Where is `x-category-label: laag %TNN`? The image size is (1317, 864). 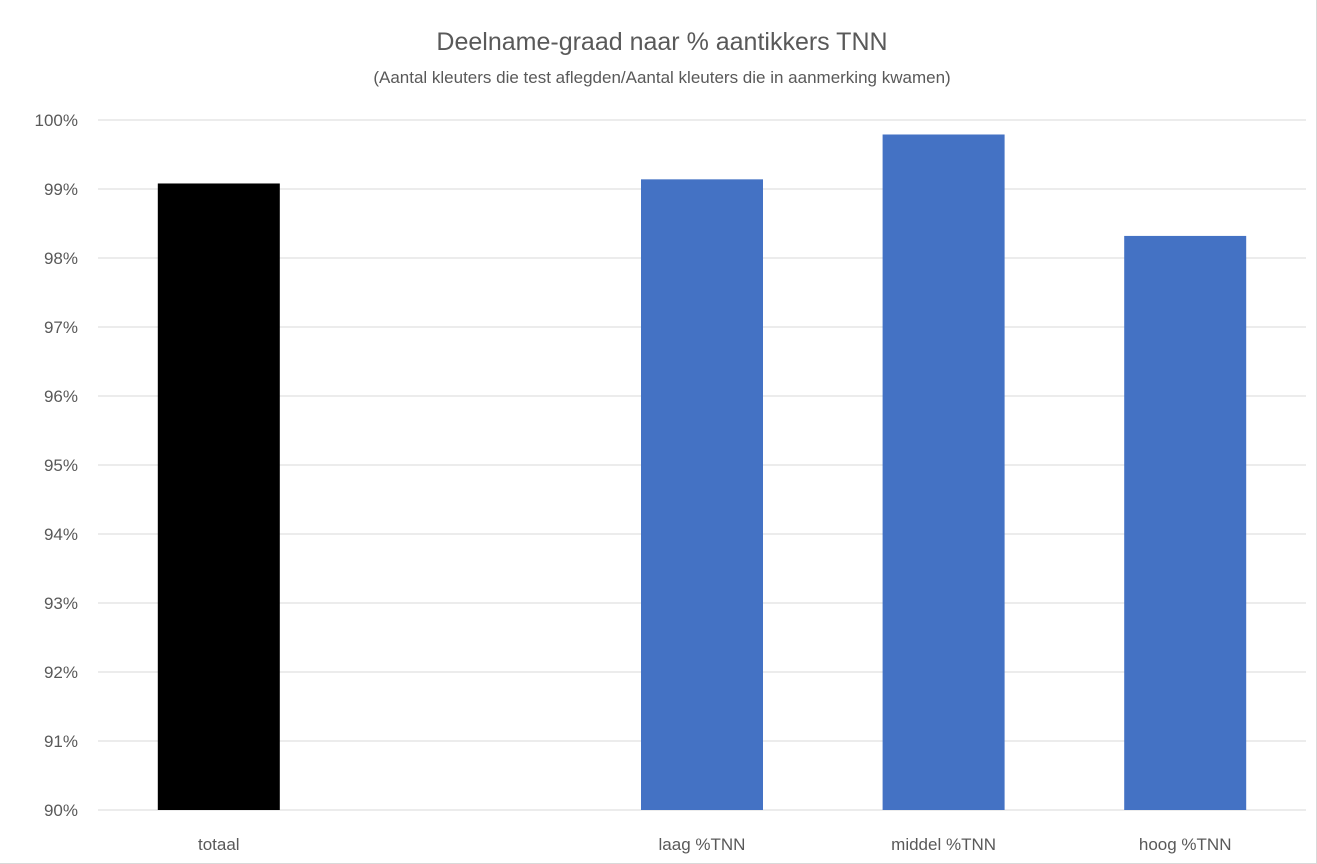
x-category-label: laag %TNN is located at coordinates (702, 844).